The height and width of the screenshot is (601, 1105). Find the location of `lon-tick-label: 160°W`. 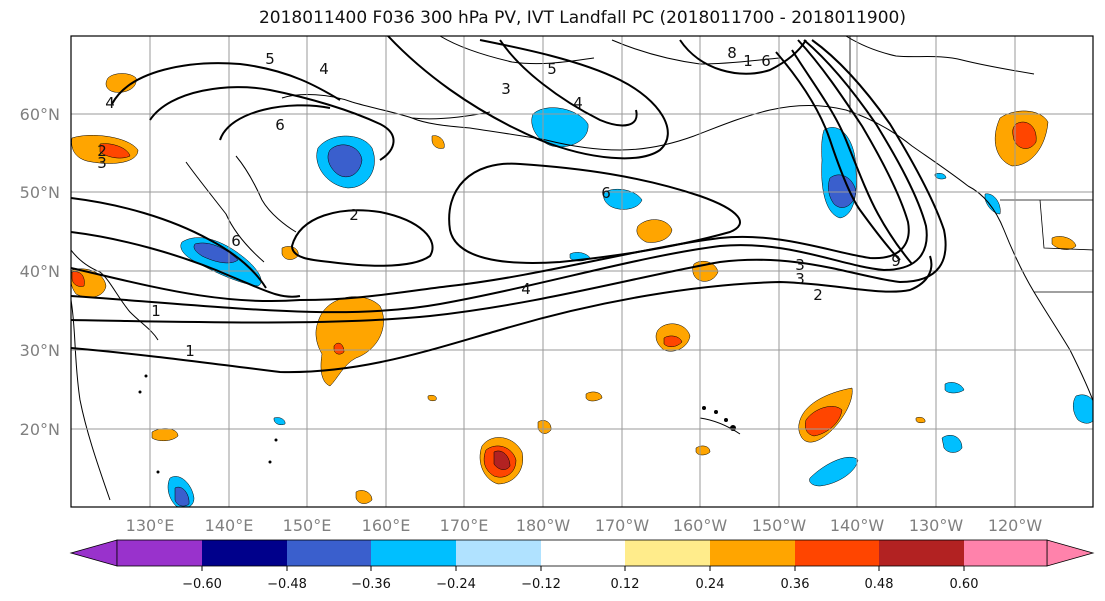

lon-tick-label: 160°W is located at coordinates (700, 525).